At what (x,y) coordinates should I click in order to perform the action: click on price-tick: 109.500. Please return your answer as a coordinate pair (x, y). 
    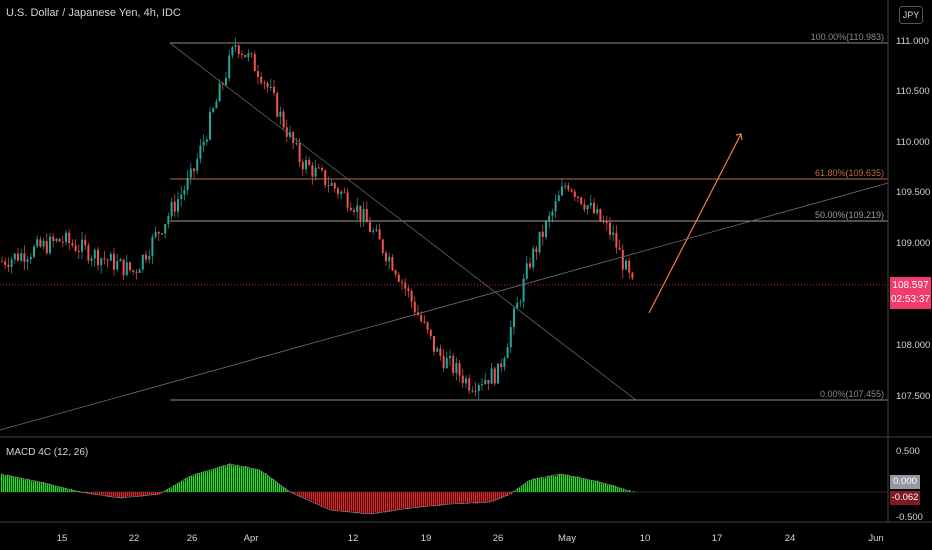
    Looking at the image, I should click on (913, 192).